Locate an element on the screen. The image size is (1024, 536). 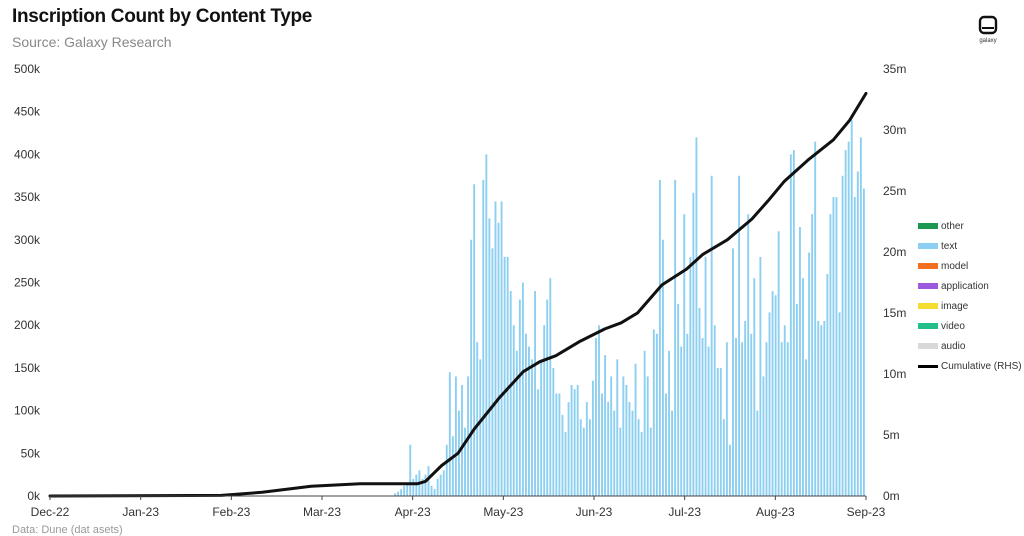
legend-item-application: application is located at coordinates (970, 286).